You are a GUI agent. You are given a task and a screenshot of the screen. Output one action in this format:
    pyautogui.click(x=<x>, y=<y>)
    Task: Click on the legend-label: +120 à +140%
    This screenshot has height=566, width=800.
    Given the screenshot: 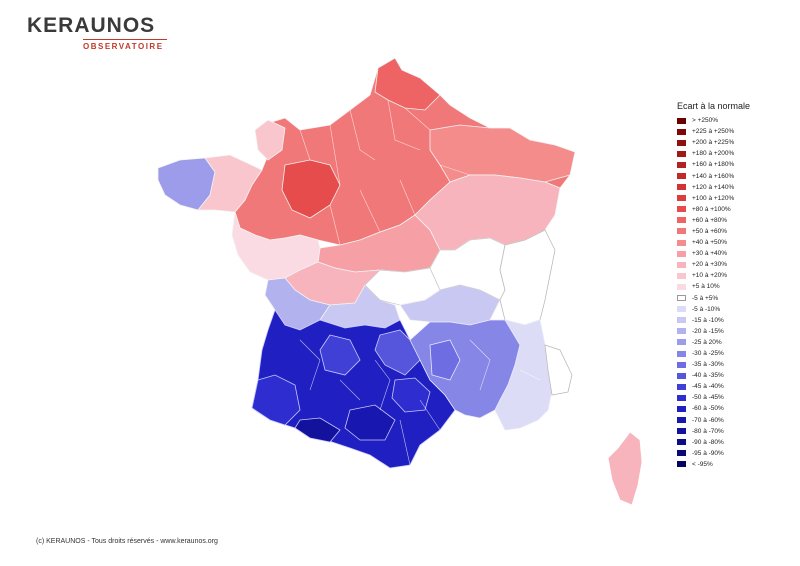 What is the action you would take?
    pyautogui.click(x=713, y=187)
    